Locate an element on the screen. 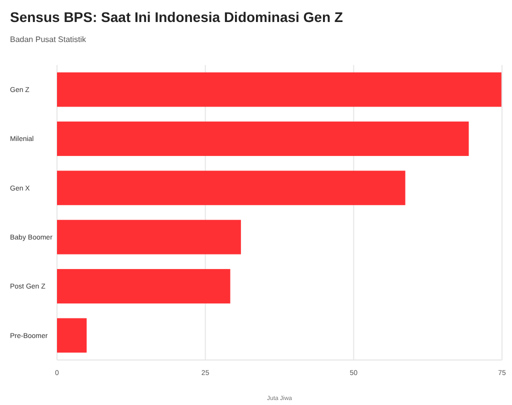 This screenshot has height=405, width=512. chart-title: Sensus BPS: Saat Ini Indonesia Didominasi Gen Z is located at coordinates (177, 17).